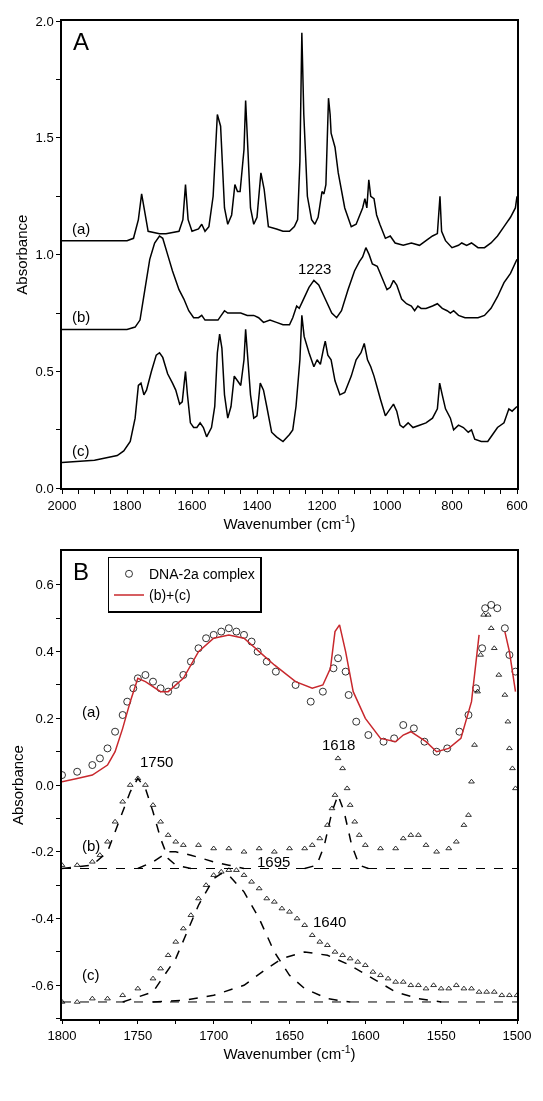 The width and height of the screenshot is (543, 1101). I want to click on series-label: (c), so click(81, 450).